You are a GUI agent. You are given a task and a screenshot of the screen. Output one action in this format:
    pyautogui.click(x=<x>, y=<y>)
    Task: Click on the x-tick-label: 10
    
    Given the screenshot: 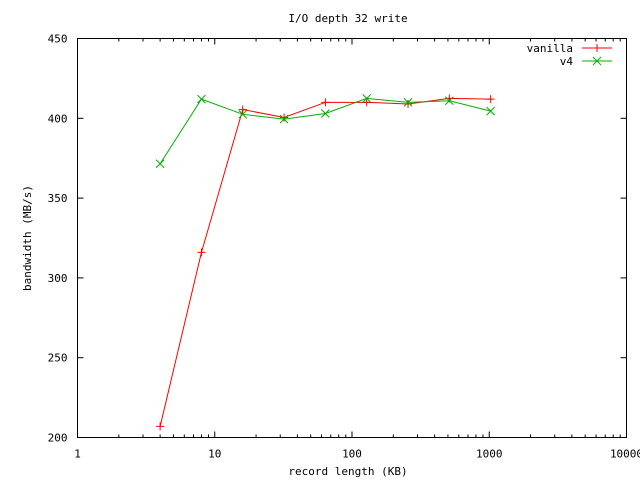 What is the action you would take?
    pyautogui.click(x=214, y=454)
    